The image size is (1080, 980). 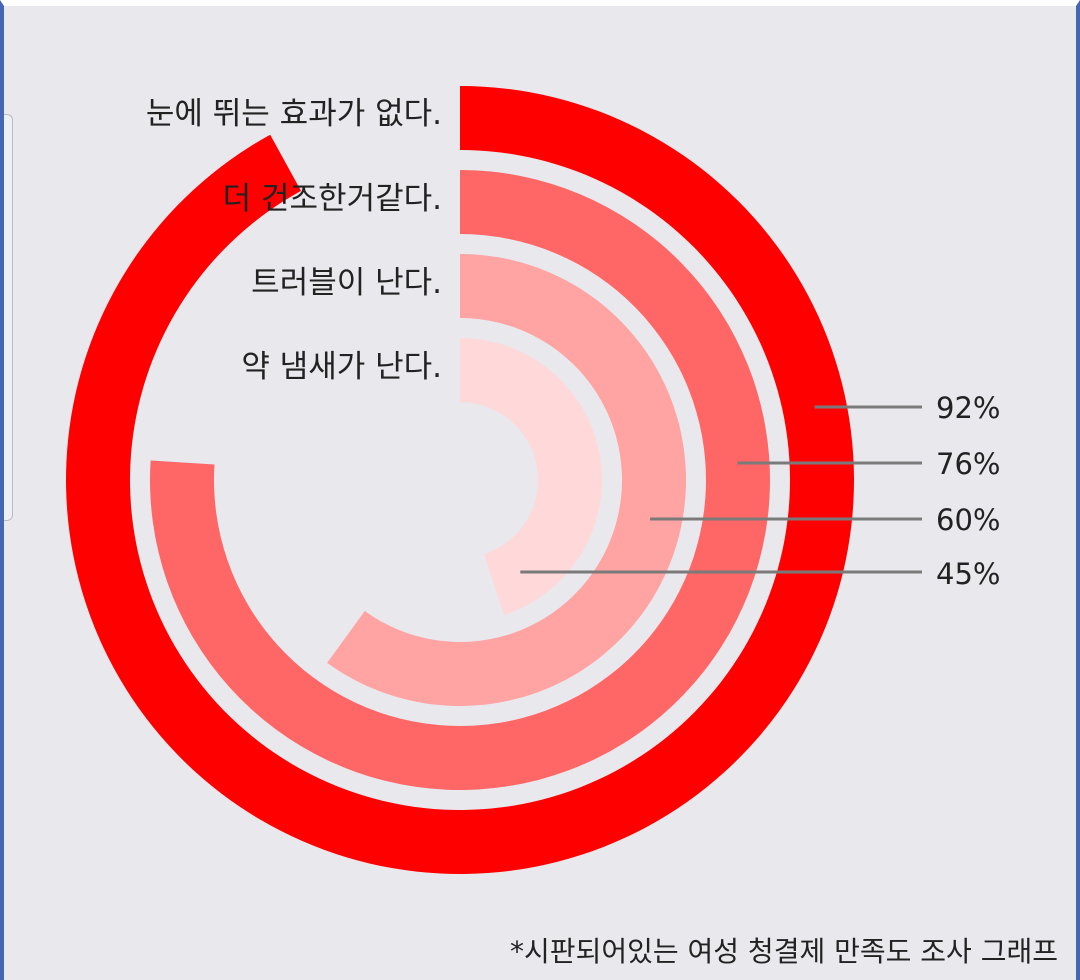 I want to click on category-label: 더 건조한거같다., so click(x=332, y=199).